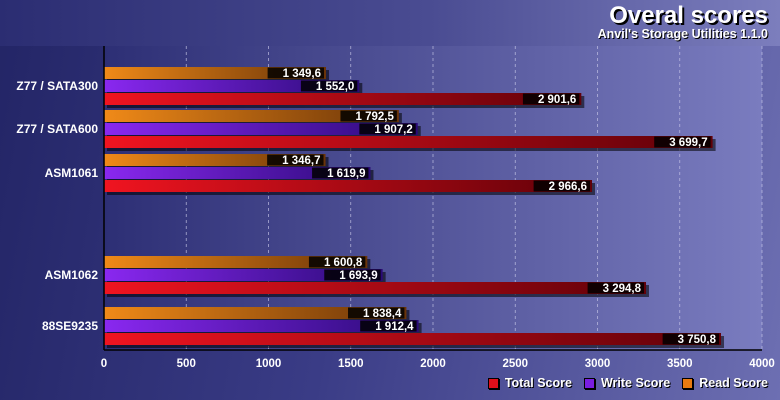 Image resolution: width=780 pixels, height=400 pixels. What do you see at coordinates (688, 143) in the screenshot?
I see `total-score-label: 3 699,7` at bounding box center [688, 143].